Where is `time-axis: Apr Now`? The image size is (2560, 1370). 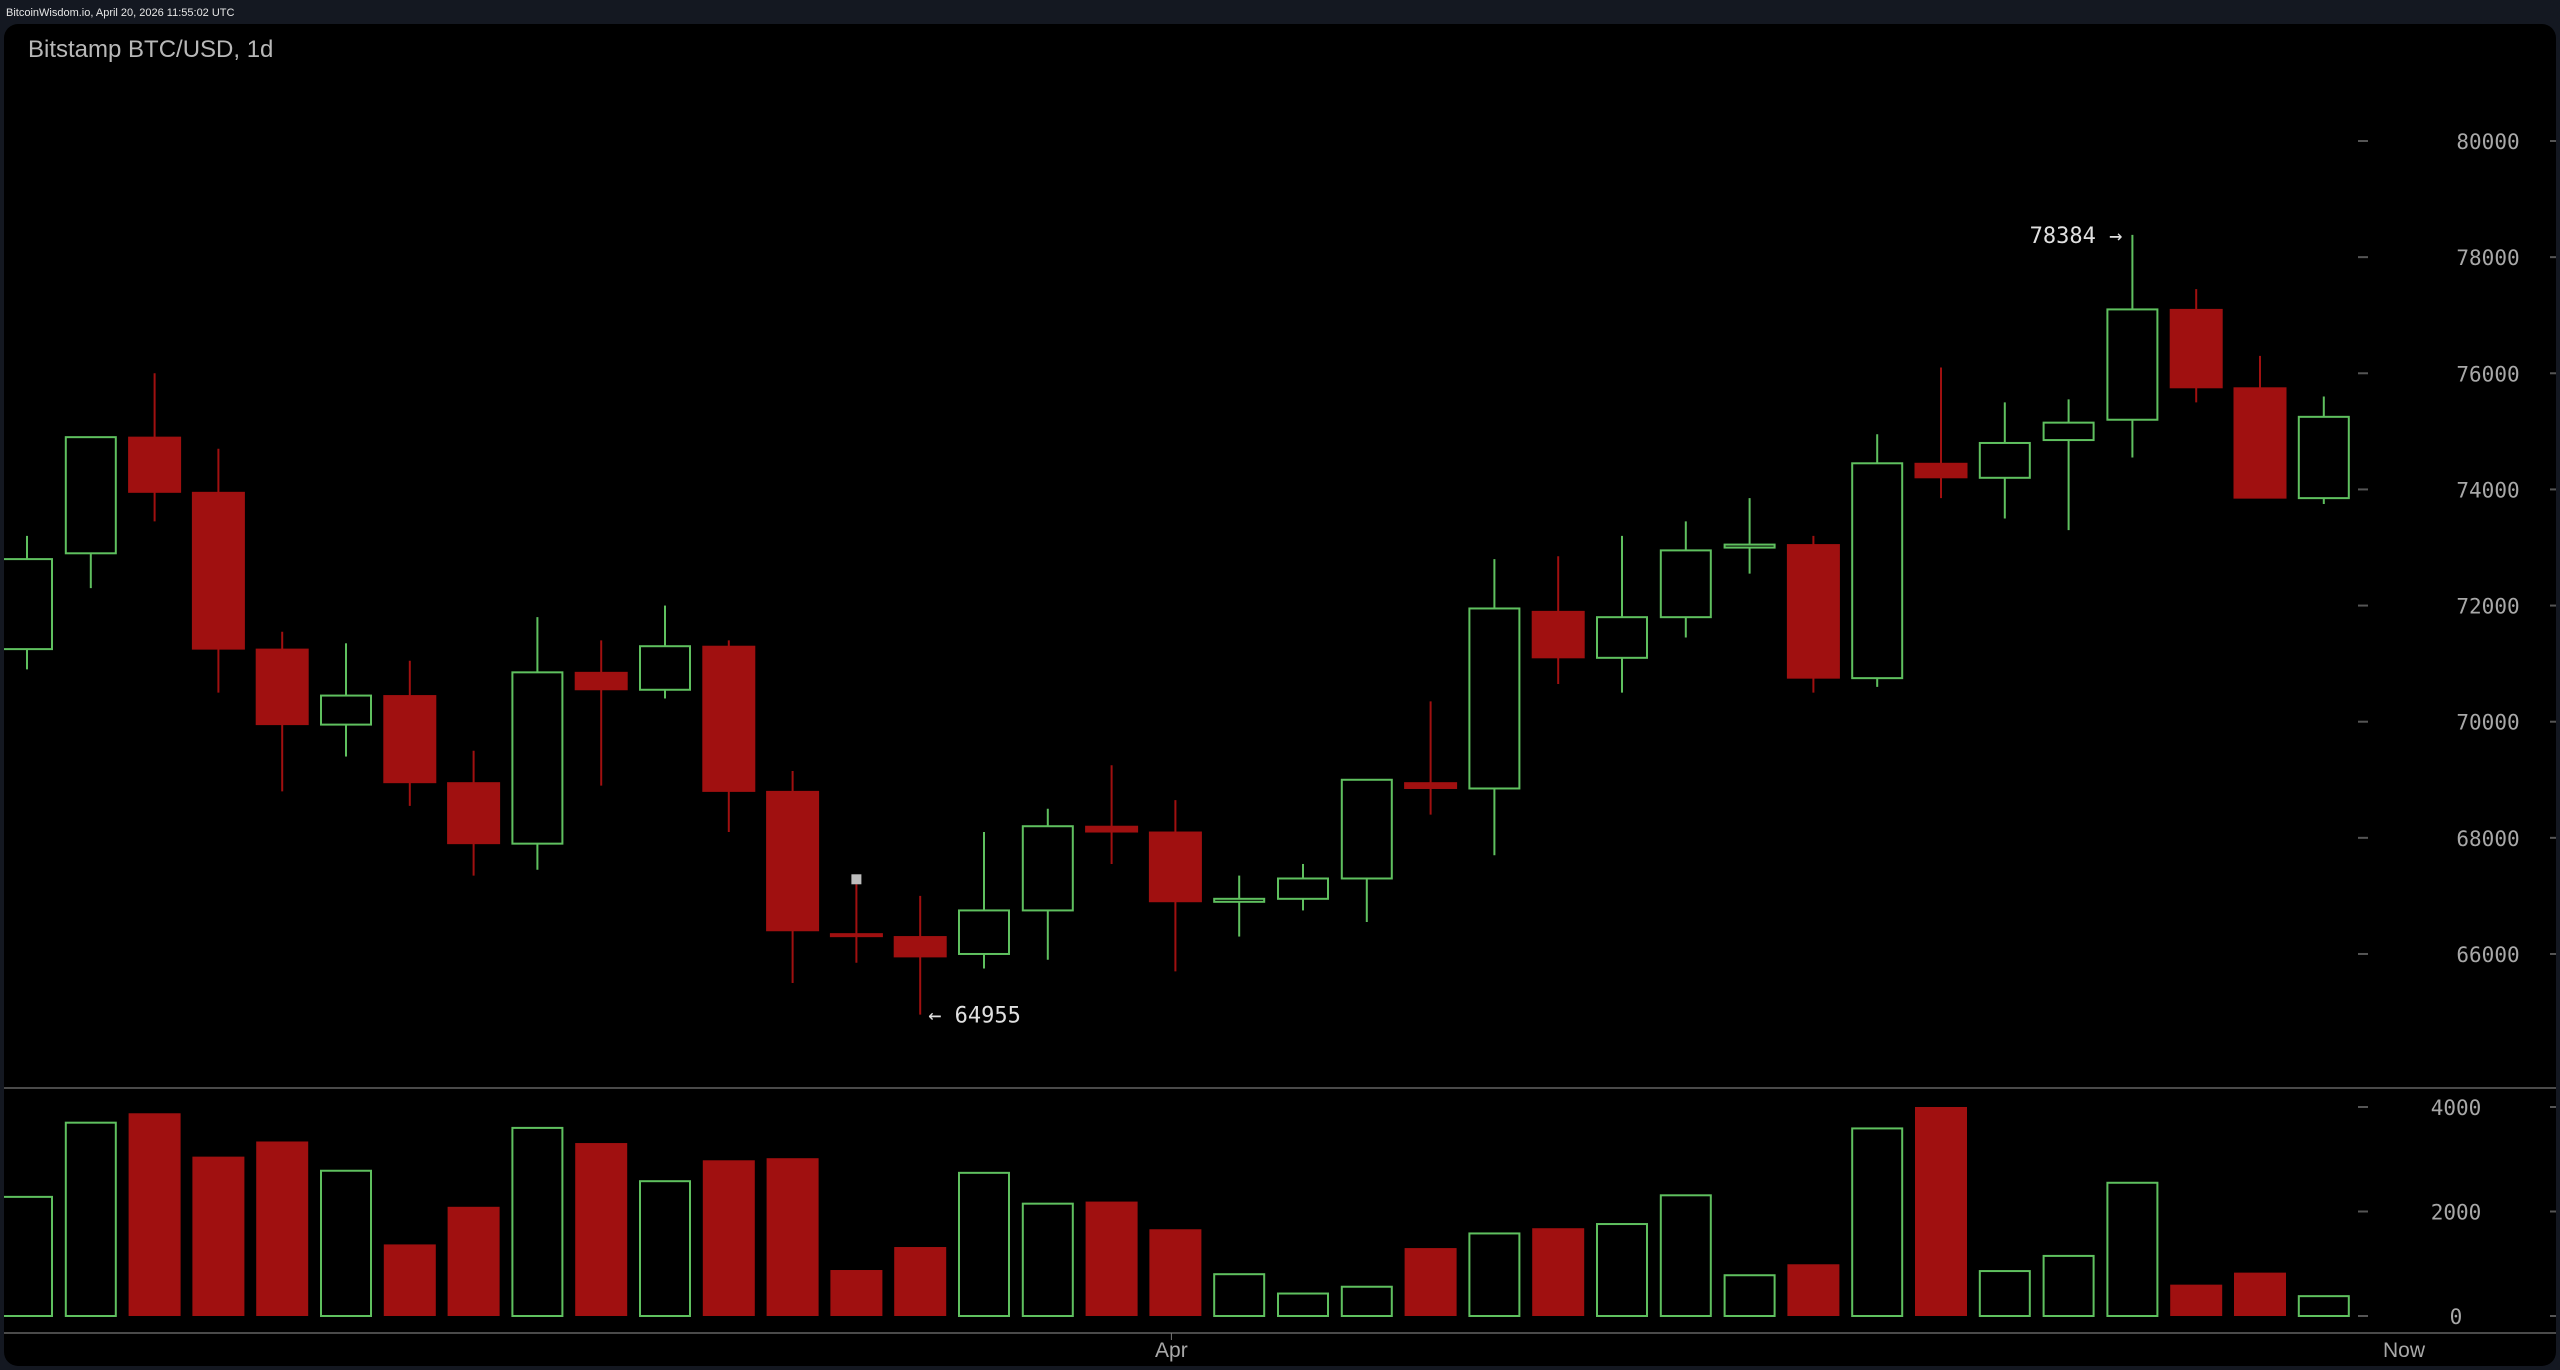
time-axis: Apr Now is located at coordinates (1790, 1347).